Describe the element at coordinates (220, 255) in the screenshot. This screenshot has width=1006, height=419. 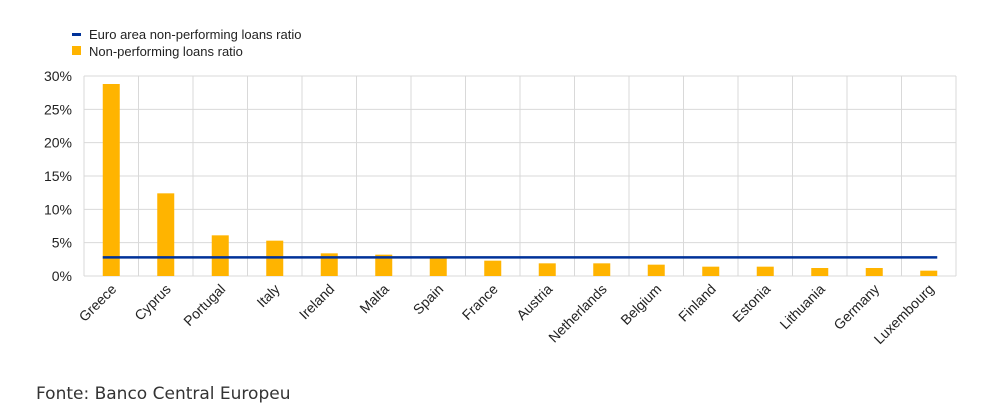
I see `bar-portugal` at that location.